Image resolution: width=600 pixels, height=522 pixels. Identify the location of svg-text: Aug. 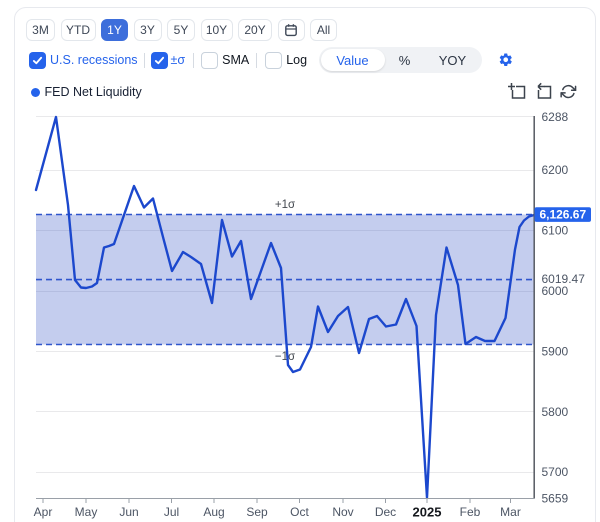
(213, 512).